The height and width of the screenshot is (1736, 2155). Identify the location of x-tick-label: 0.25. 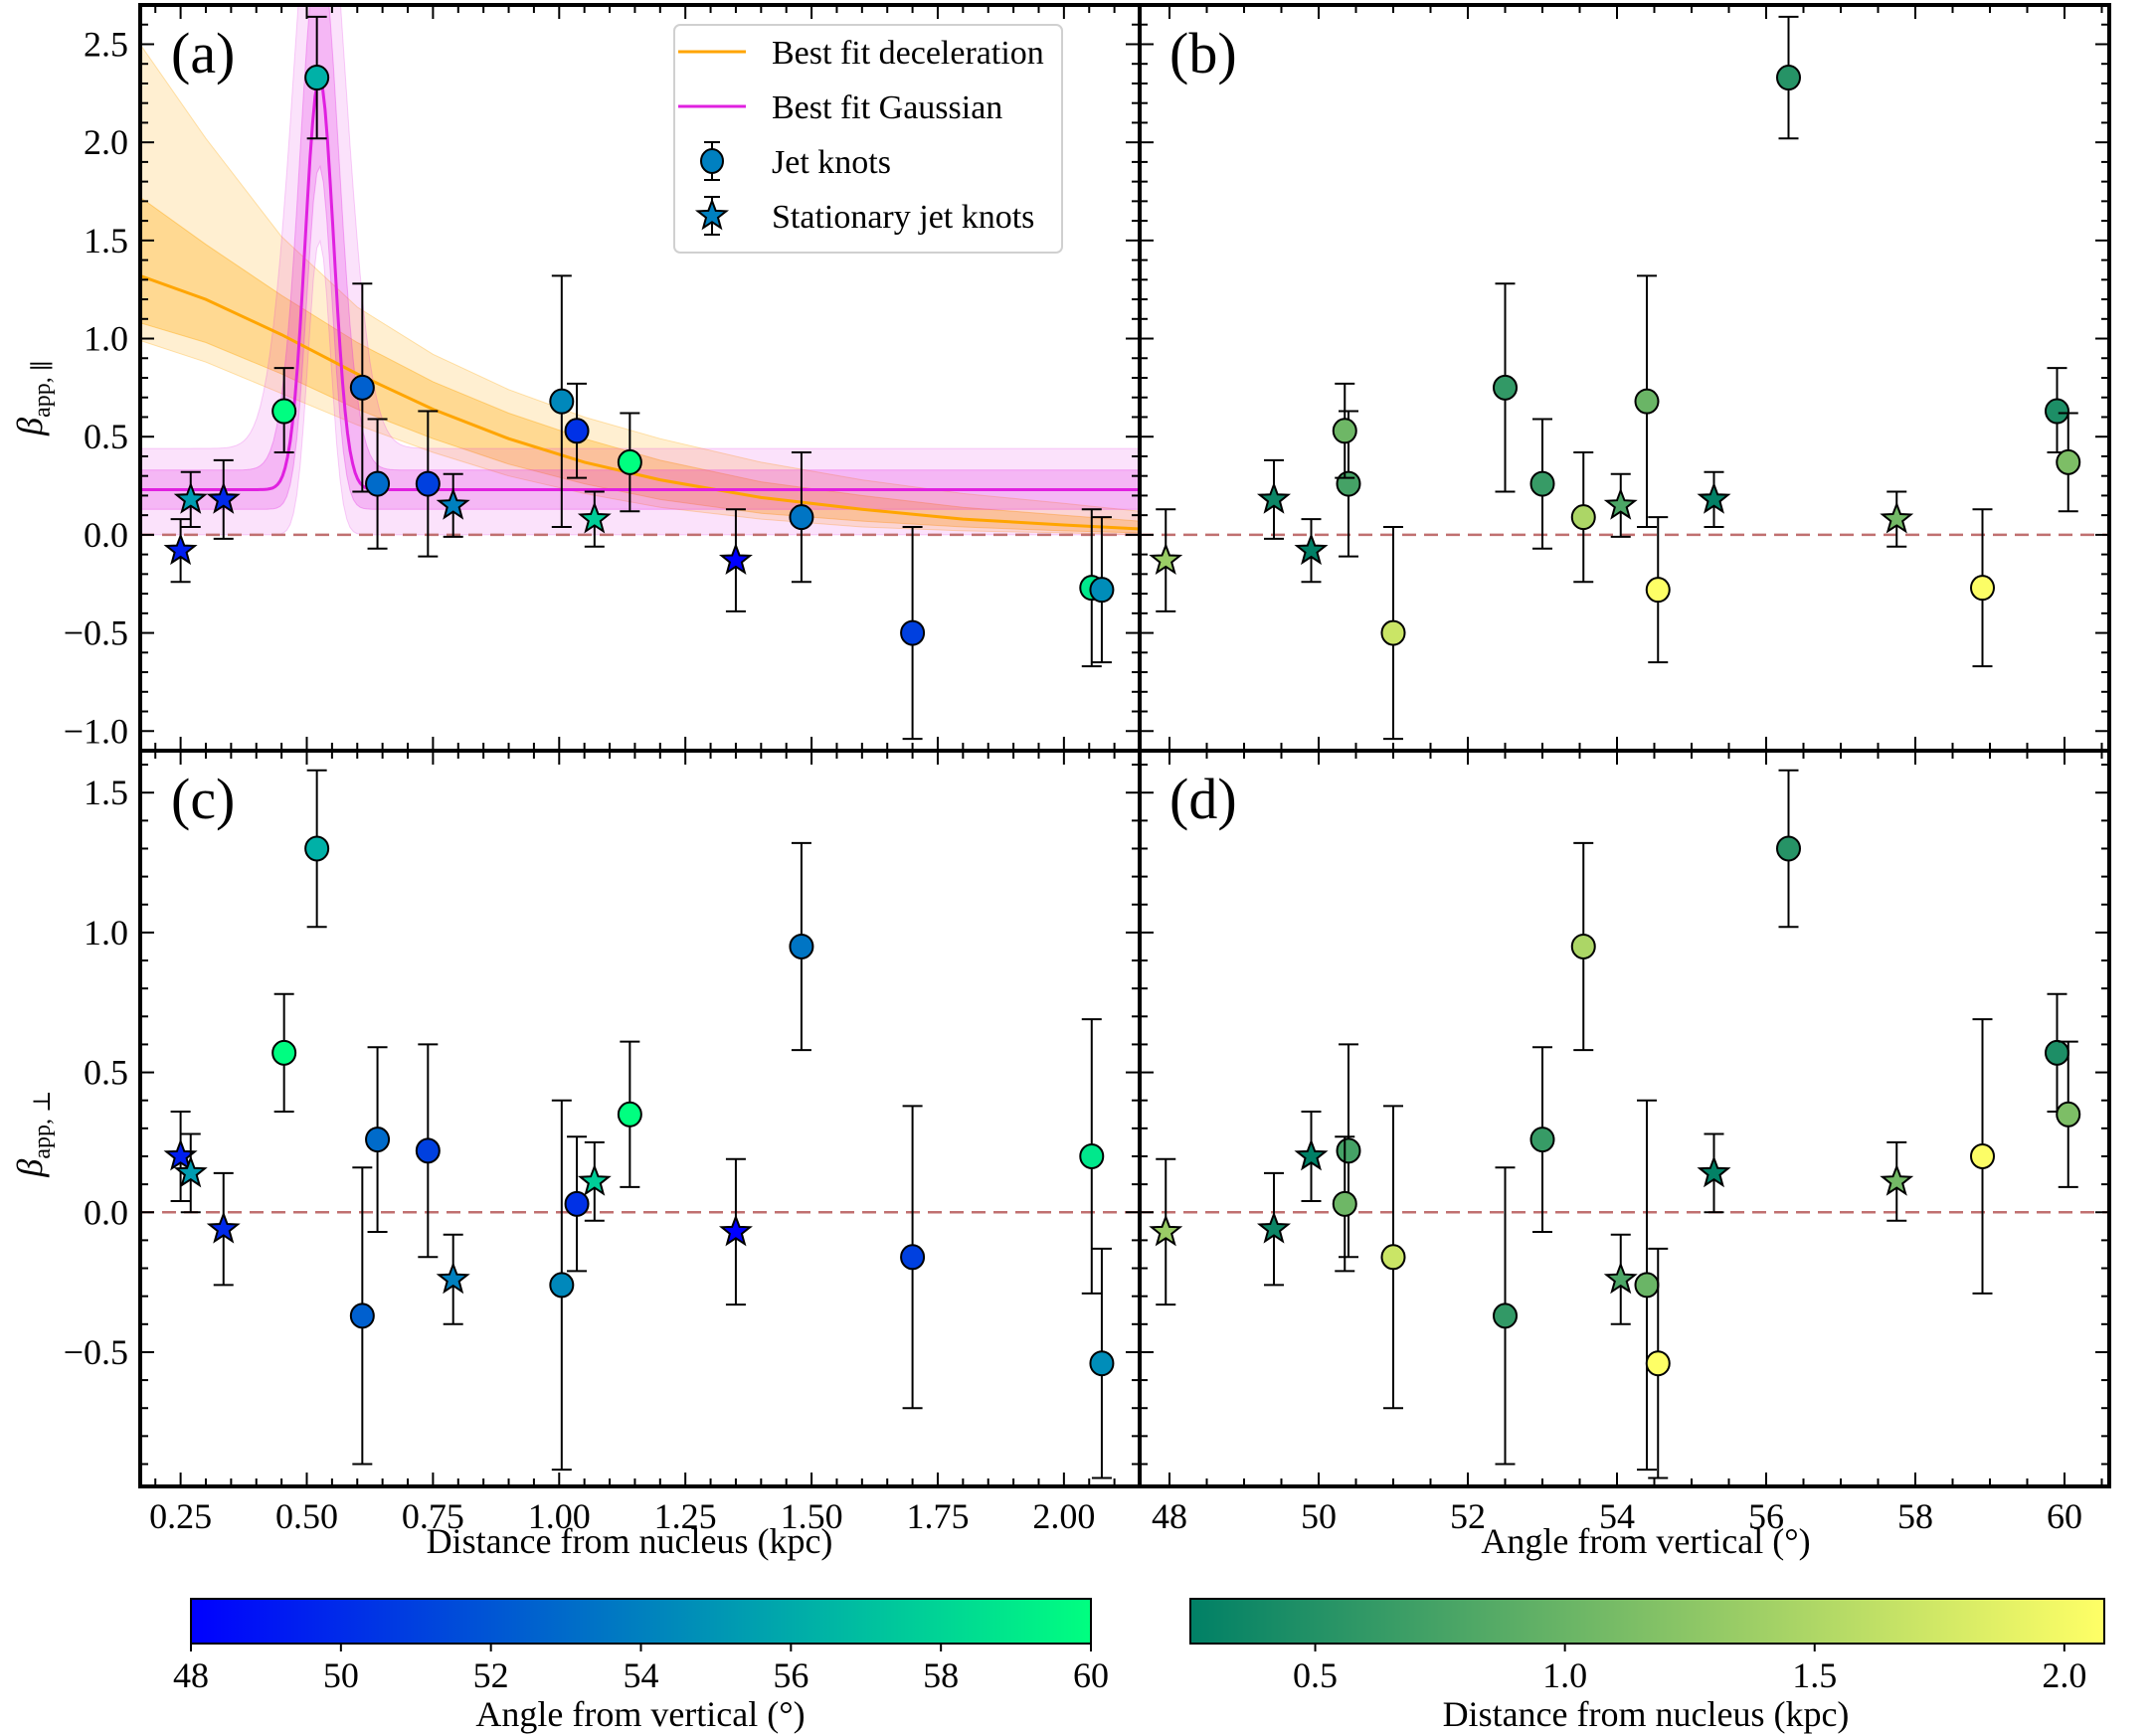
(180, 1516).